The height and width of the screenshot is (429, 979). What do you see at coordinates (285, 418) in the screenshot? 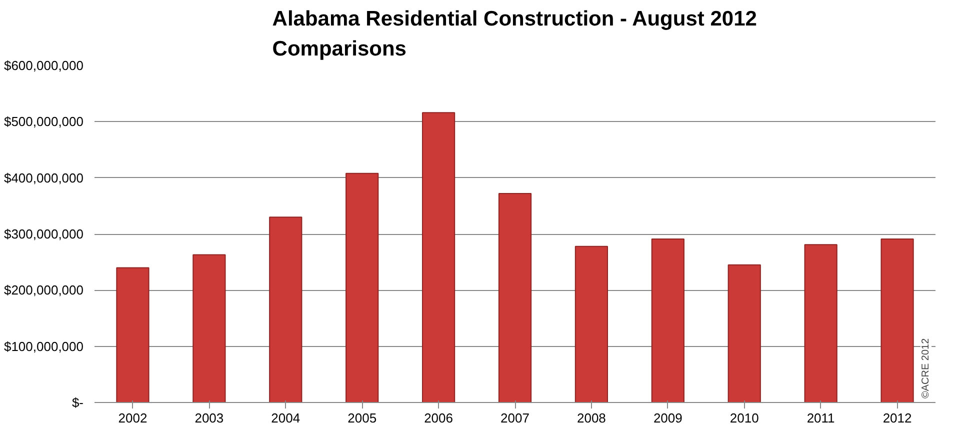
I see `x-tick-label: 2004` at bounding box center [285, 418].